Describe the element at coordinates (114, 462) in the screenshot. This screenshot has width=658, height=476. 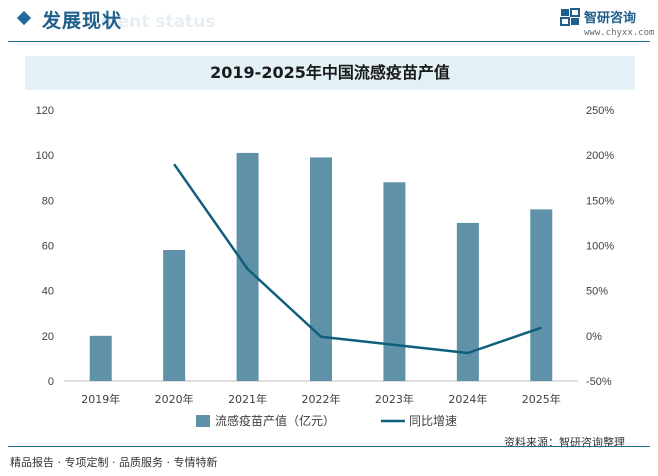
I see `footer-slogan: 精品报告 · 专项定制 · 品质服务 · 专情特新` at that location.